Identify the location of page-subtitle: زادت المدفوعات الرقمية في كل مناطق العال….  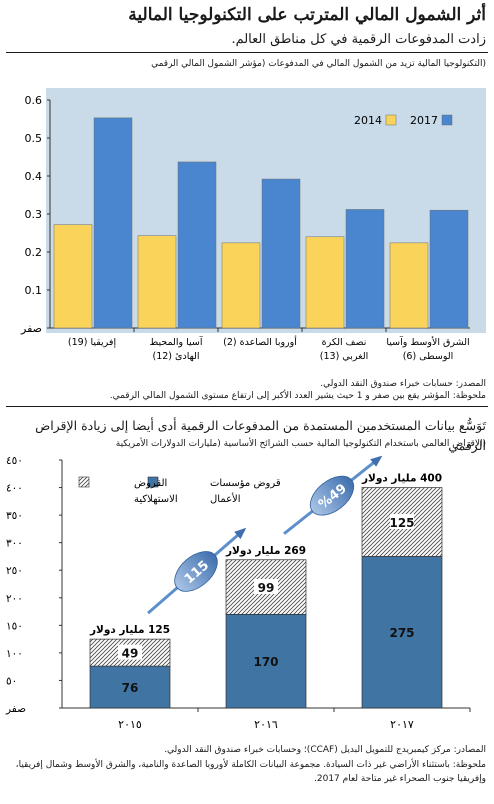
(358, 39).